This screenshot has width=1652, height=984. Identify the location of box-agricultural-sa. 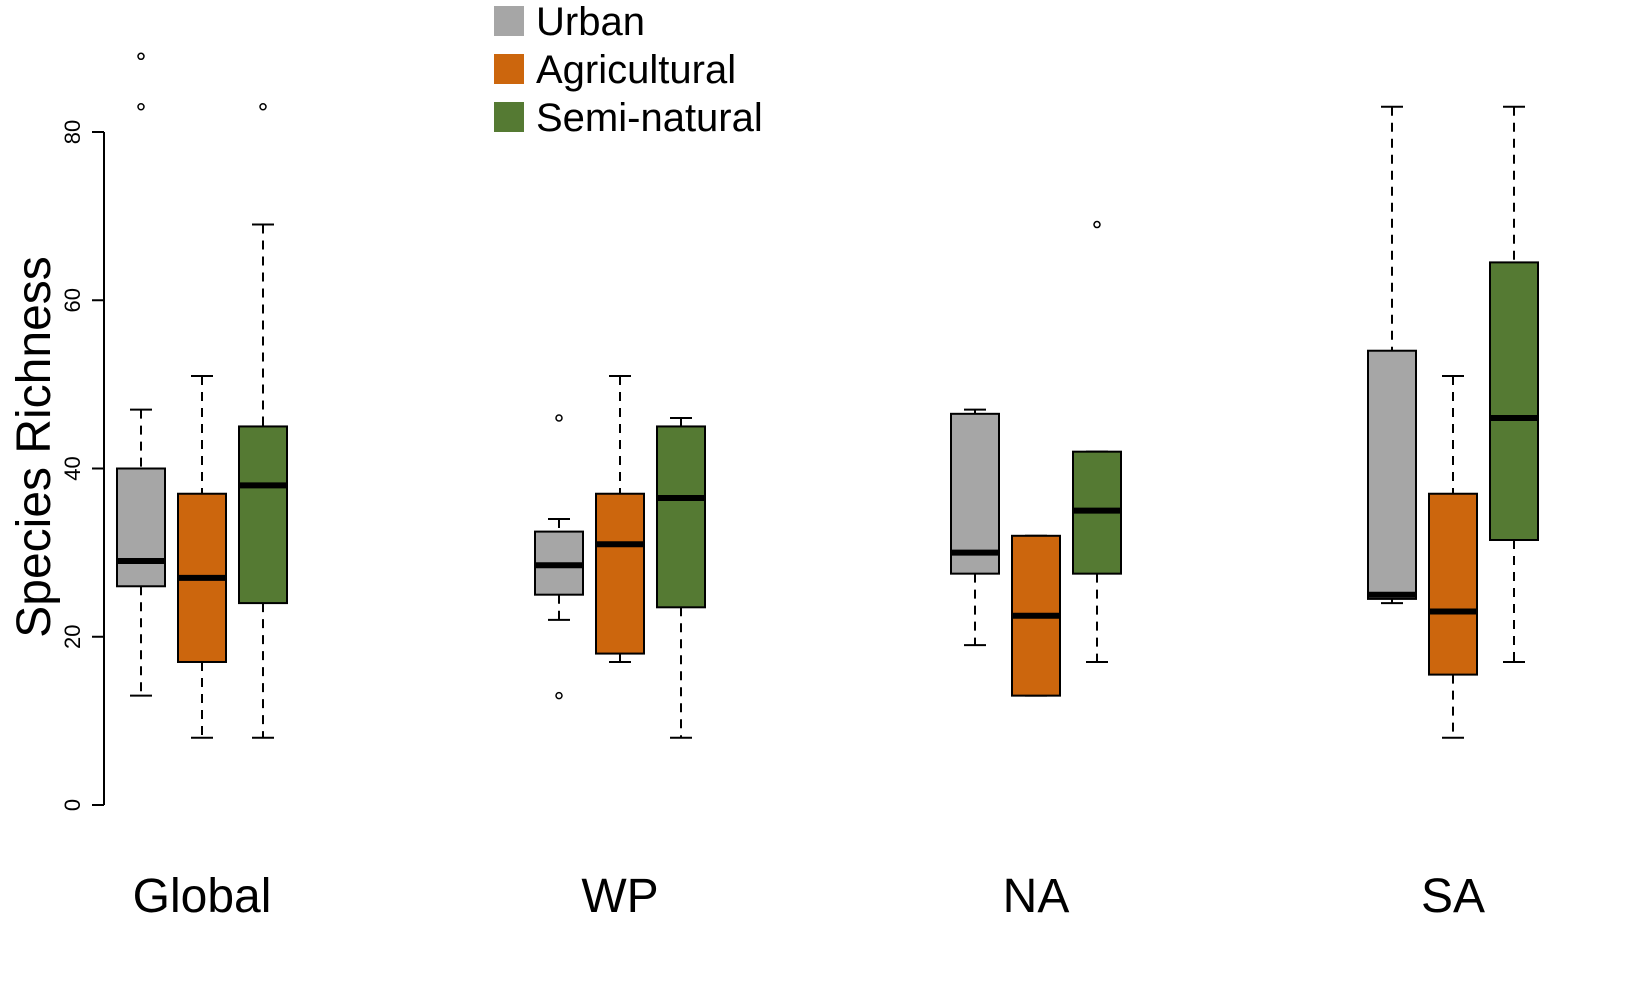
(1453, 556).